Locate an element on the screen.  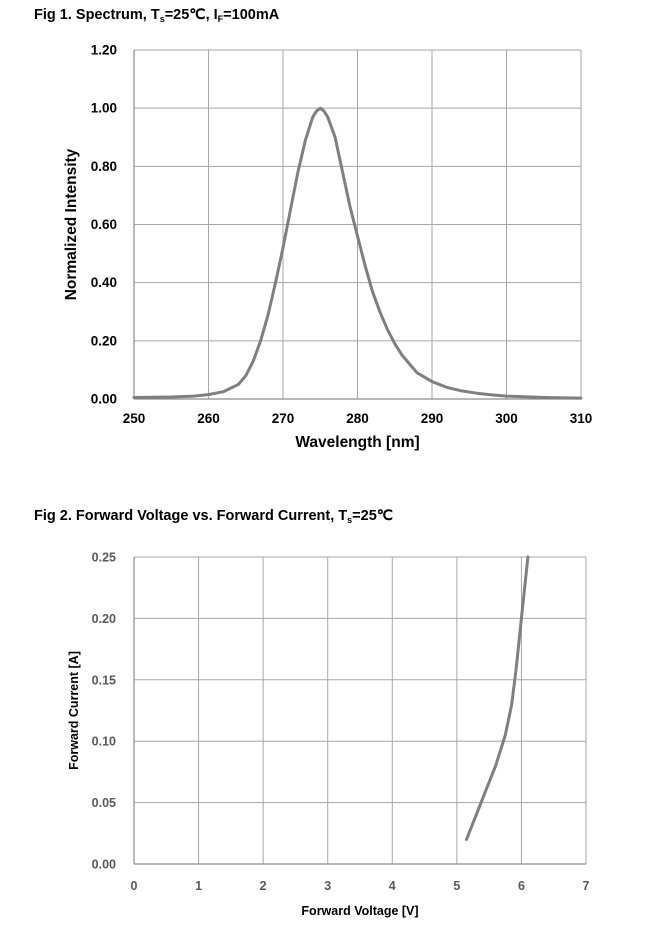
y-tick-label: 0.05 is located at coordinates (104, 803).